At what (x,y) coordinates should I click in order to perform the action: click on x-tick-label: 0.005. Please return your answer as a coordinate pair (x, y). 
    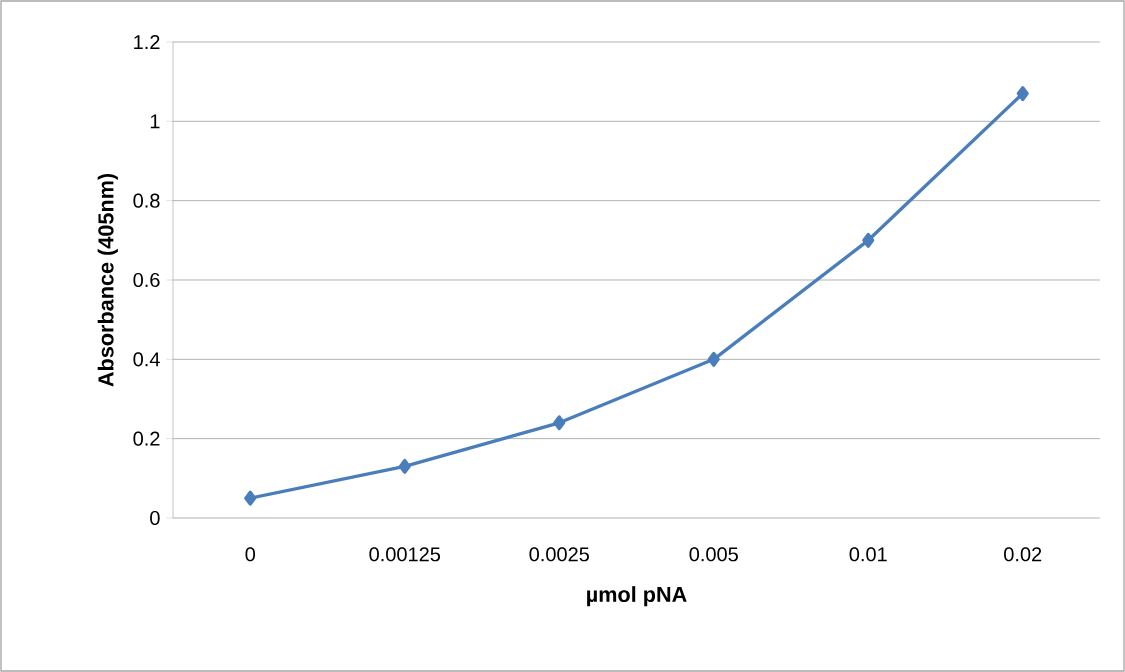
    Looking at the image, I should click on (713, 554).